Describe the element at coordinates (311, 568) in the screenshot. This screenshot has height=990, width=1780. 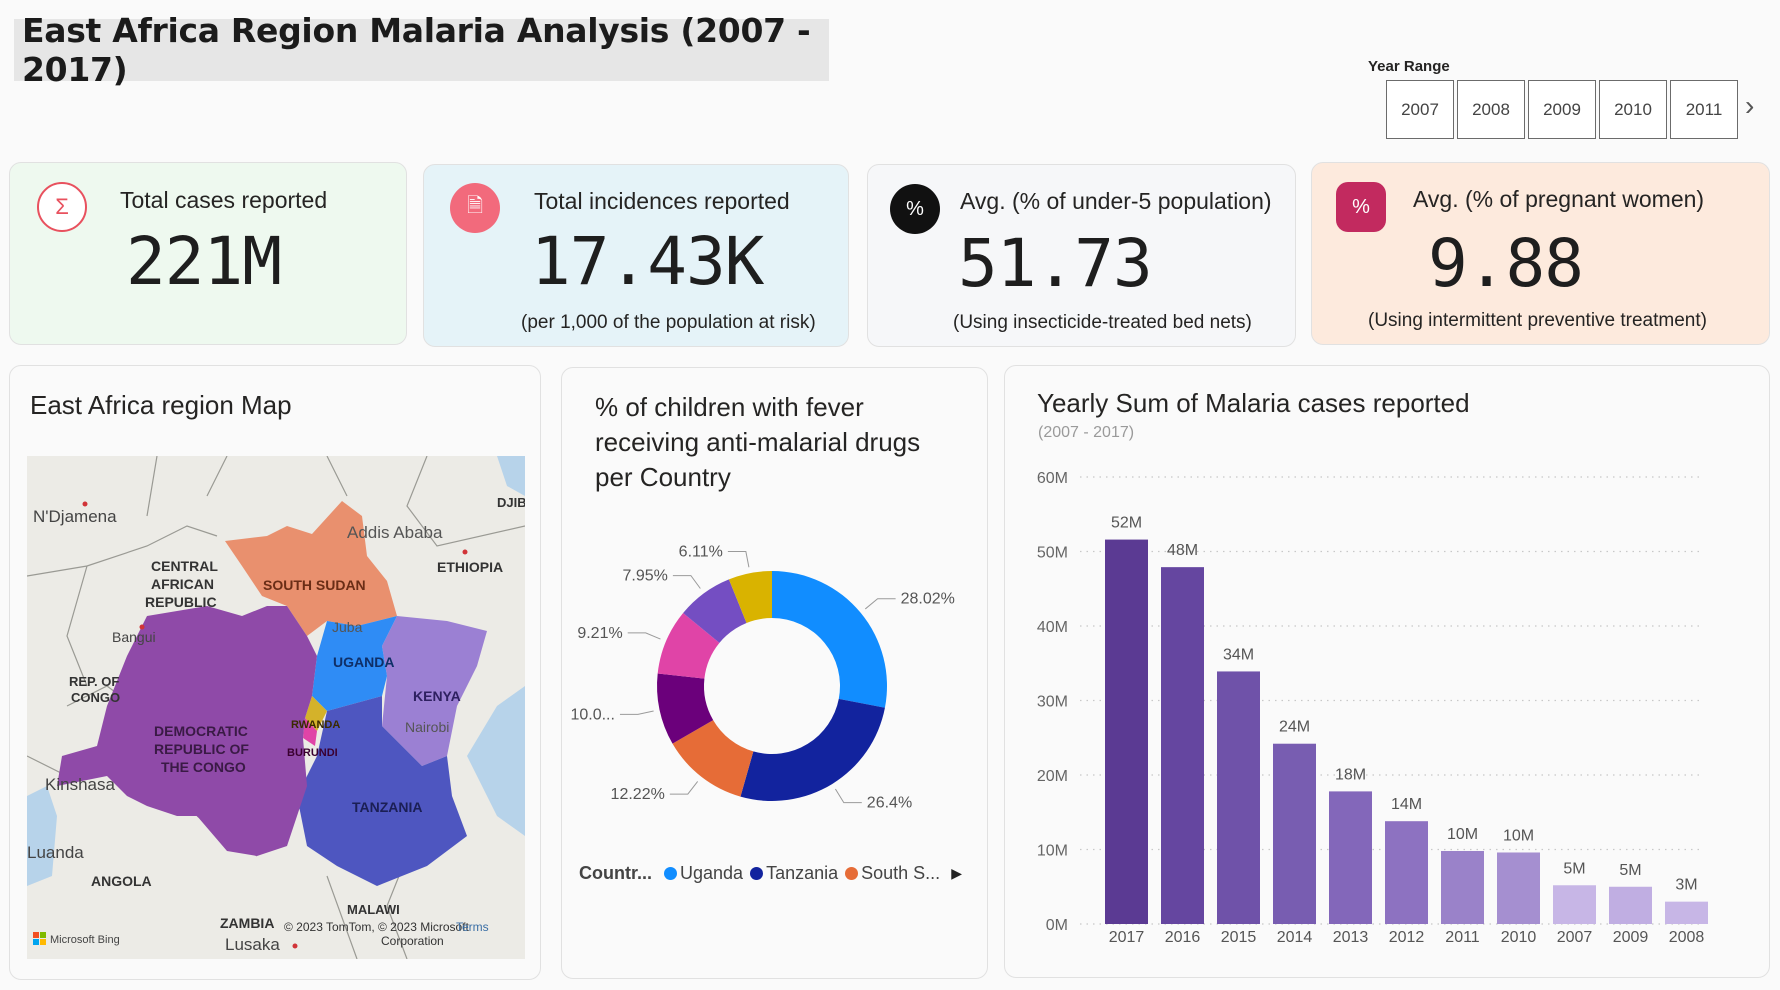
I see `south-sudan-region` at that location.